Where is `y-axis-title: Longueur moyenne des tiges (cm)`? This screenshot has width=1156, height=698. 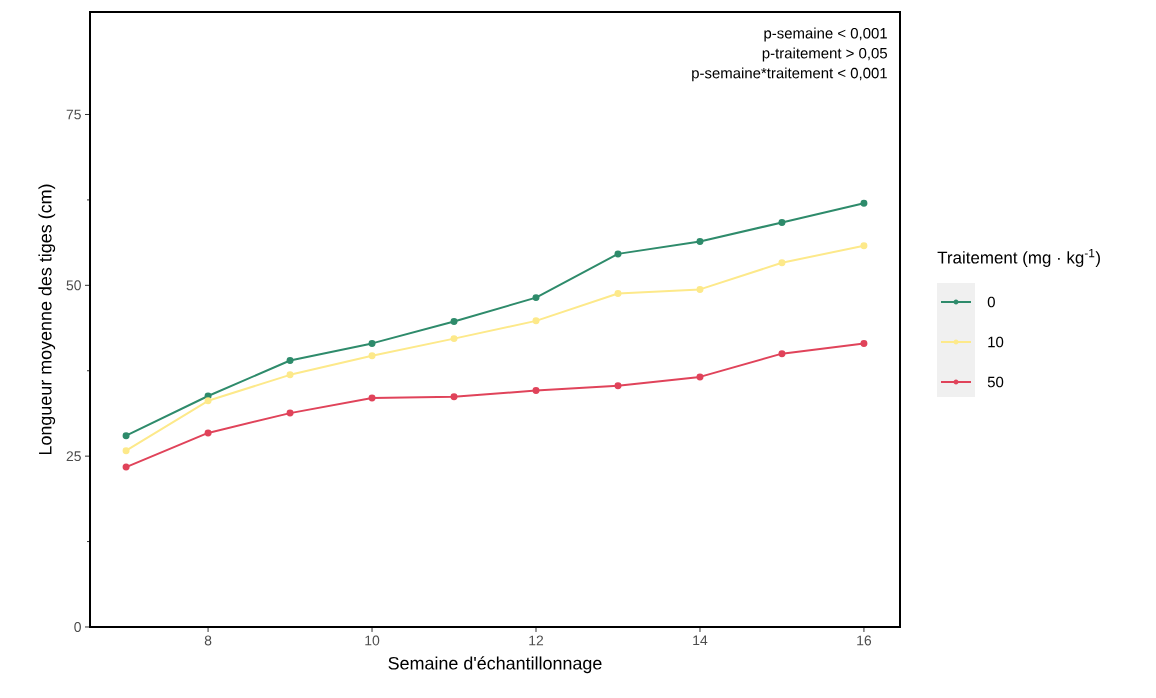
y-axis-title: Longueur moyenne des tiges (cm) is located at coordinates (47, 319).